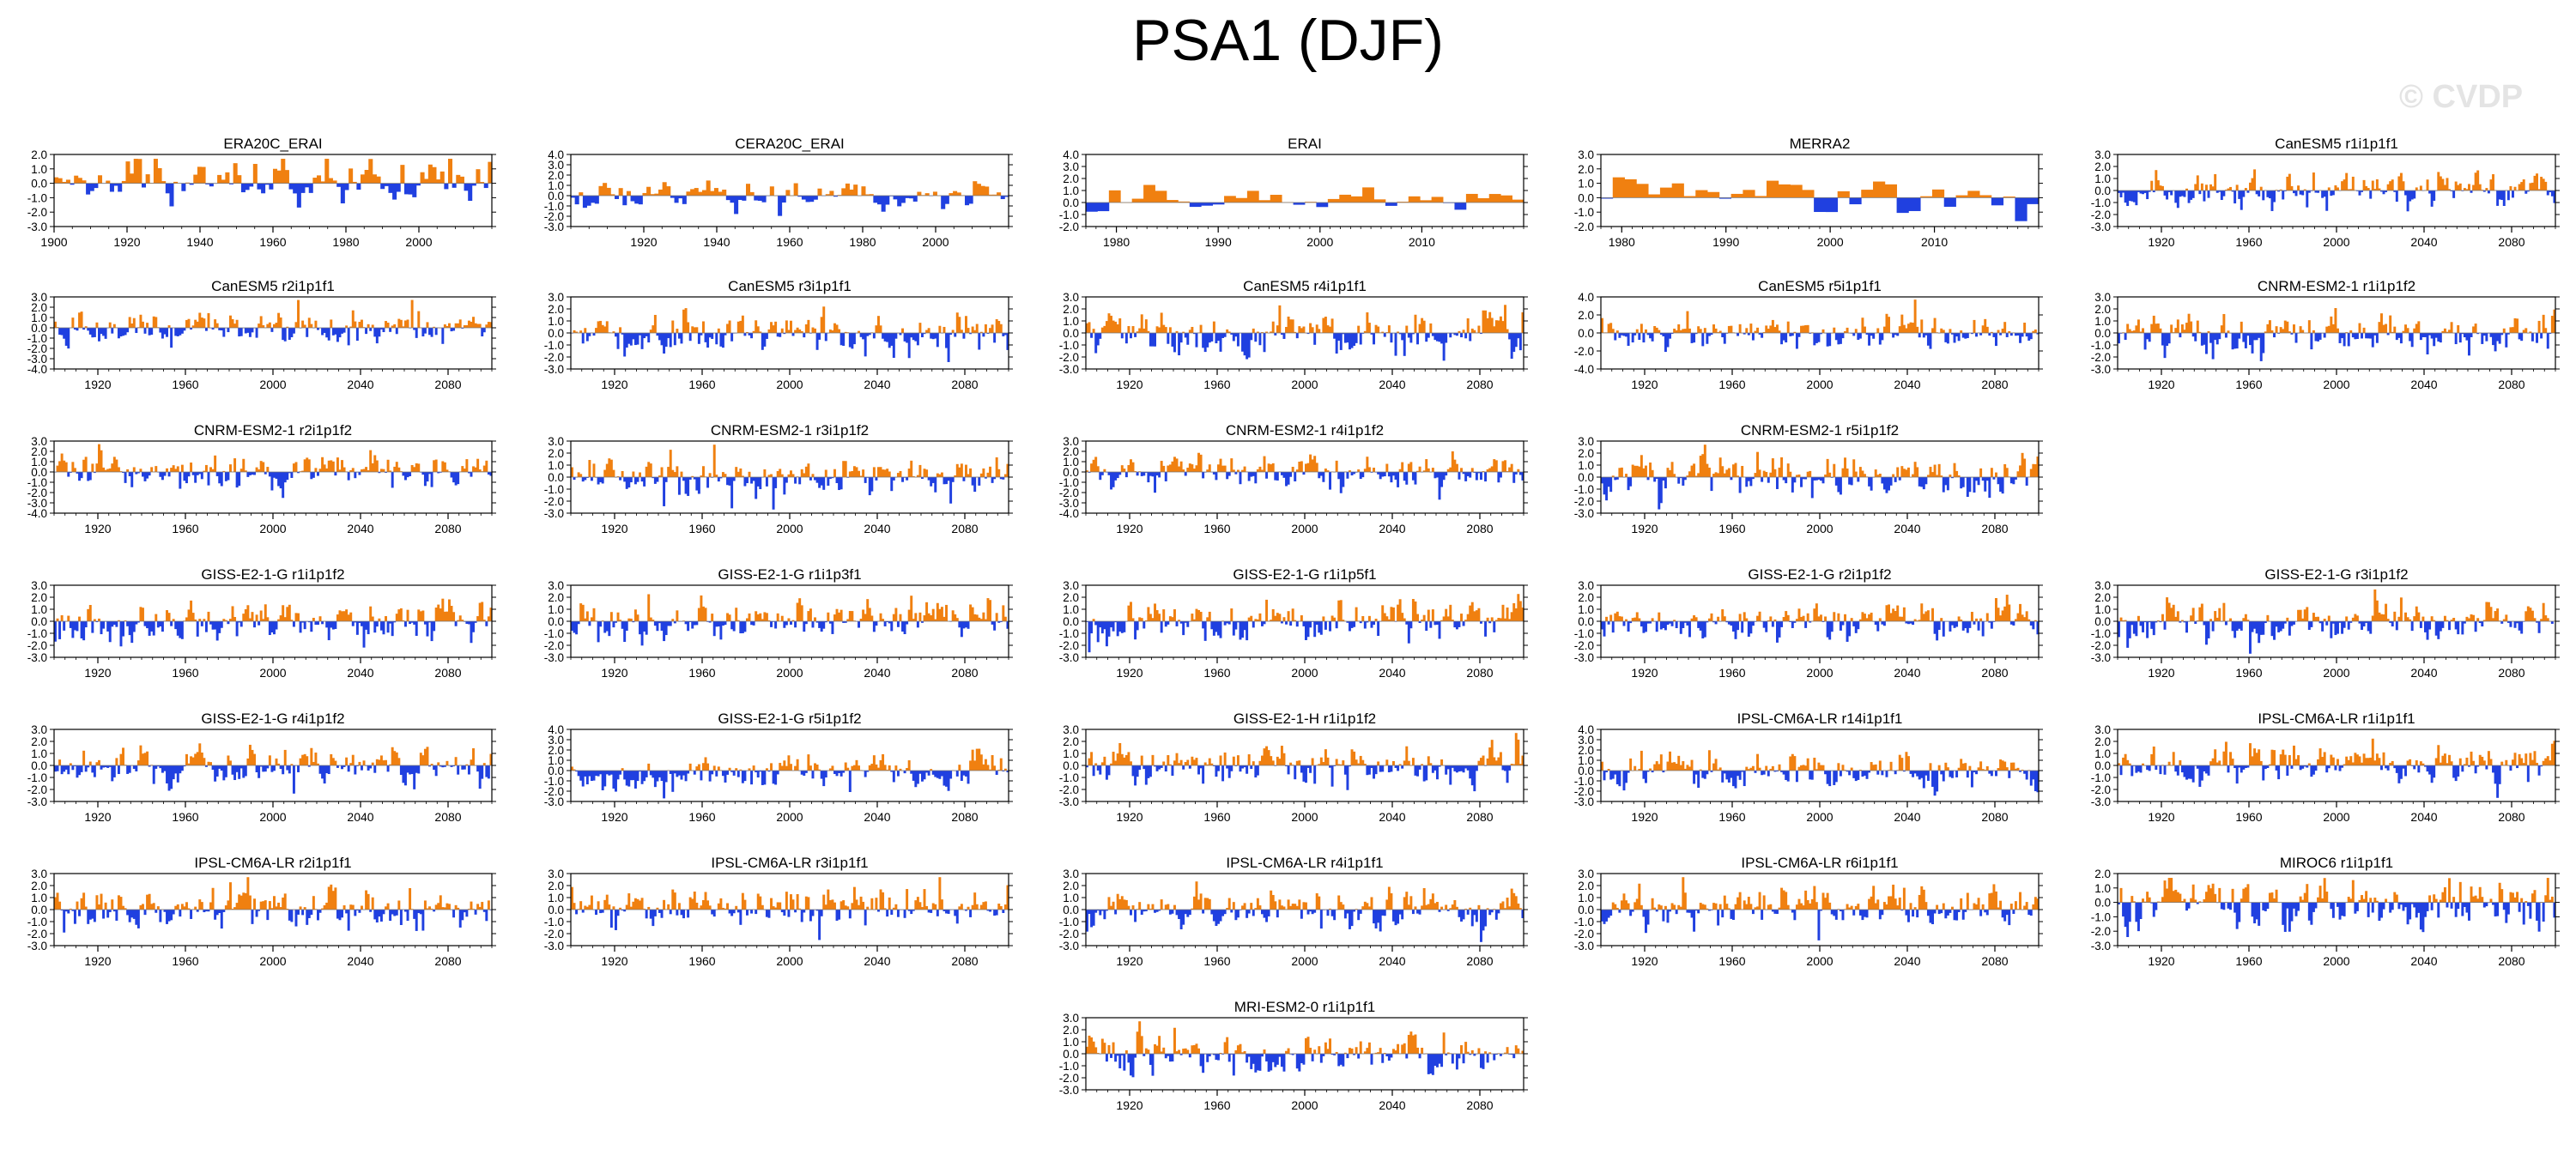  I want to click on x-tick-label: 1960, so click(1216, 529).